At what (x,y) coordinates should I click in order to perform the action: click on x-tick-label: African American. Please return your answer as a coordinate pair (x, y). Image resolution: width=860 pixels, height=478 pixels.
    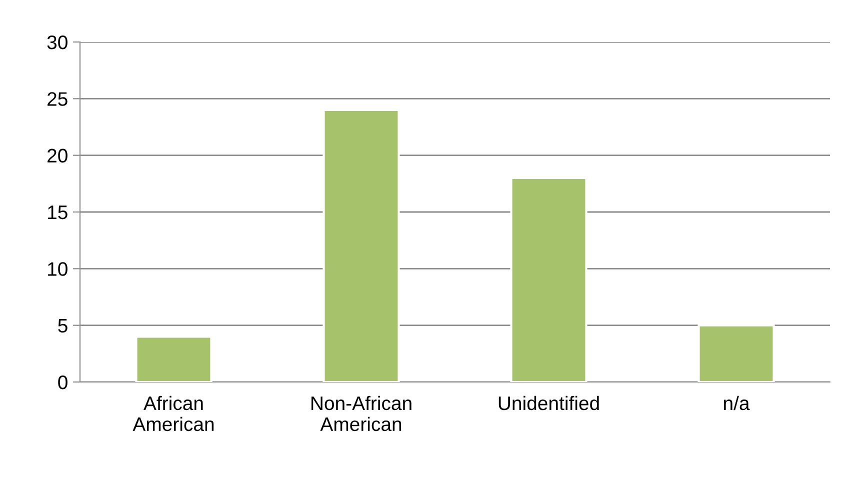
    Looking at the image, I should click on (173, 414).